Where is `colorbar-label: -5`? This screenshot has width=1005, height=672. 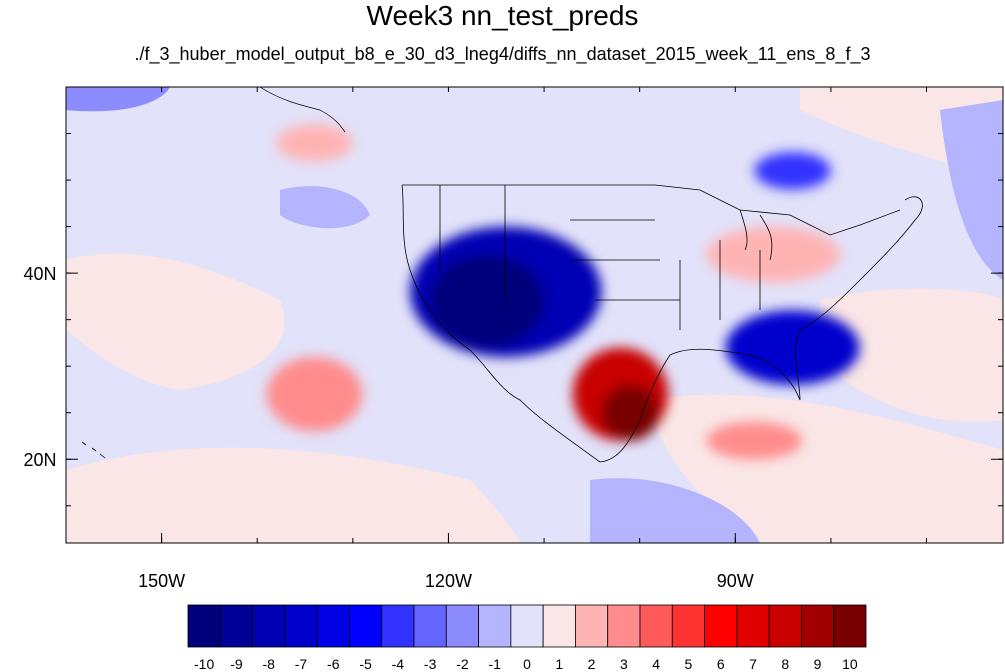 colorbar-label: -5 is located at coordinates (365, 664).